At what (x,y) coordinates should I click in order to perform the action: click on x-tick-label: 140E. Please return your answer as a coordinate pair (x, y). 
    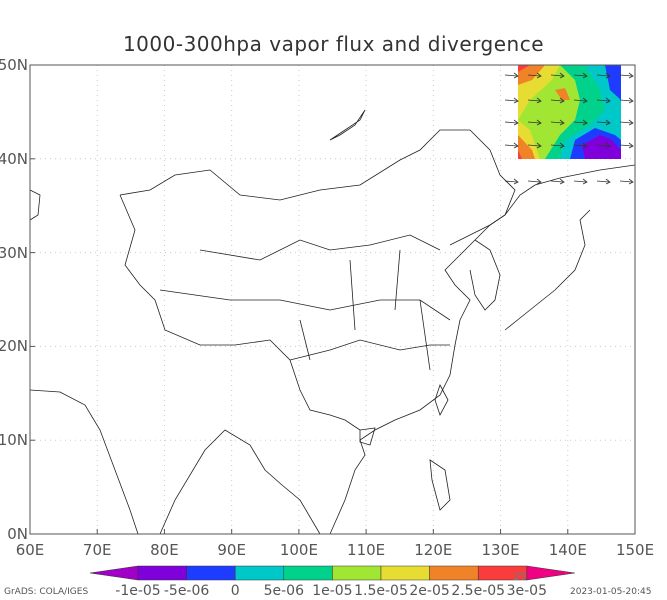
    Looking at the image, I should click on (567, 550).